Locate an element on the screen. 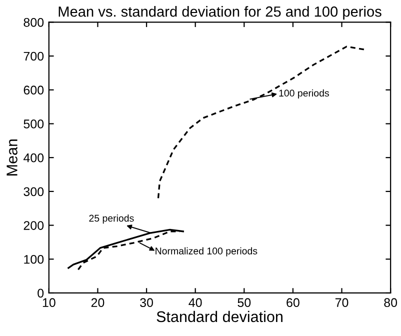  x-tick-label: 70 is located at coordinates (341, 303).